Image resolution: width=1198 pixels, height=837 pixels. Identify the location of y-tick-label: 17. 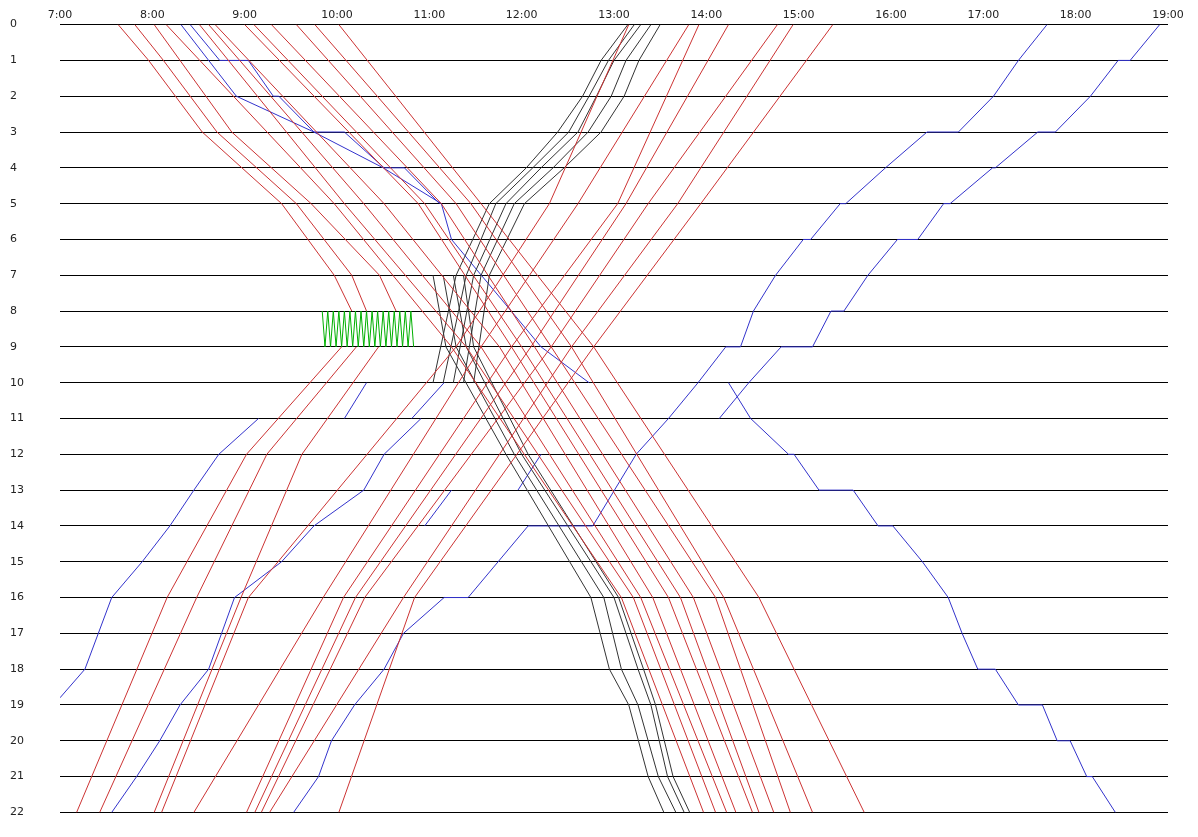
(17, 633).